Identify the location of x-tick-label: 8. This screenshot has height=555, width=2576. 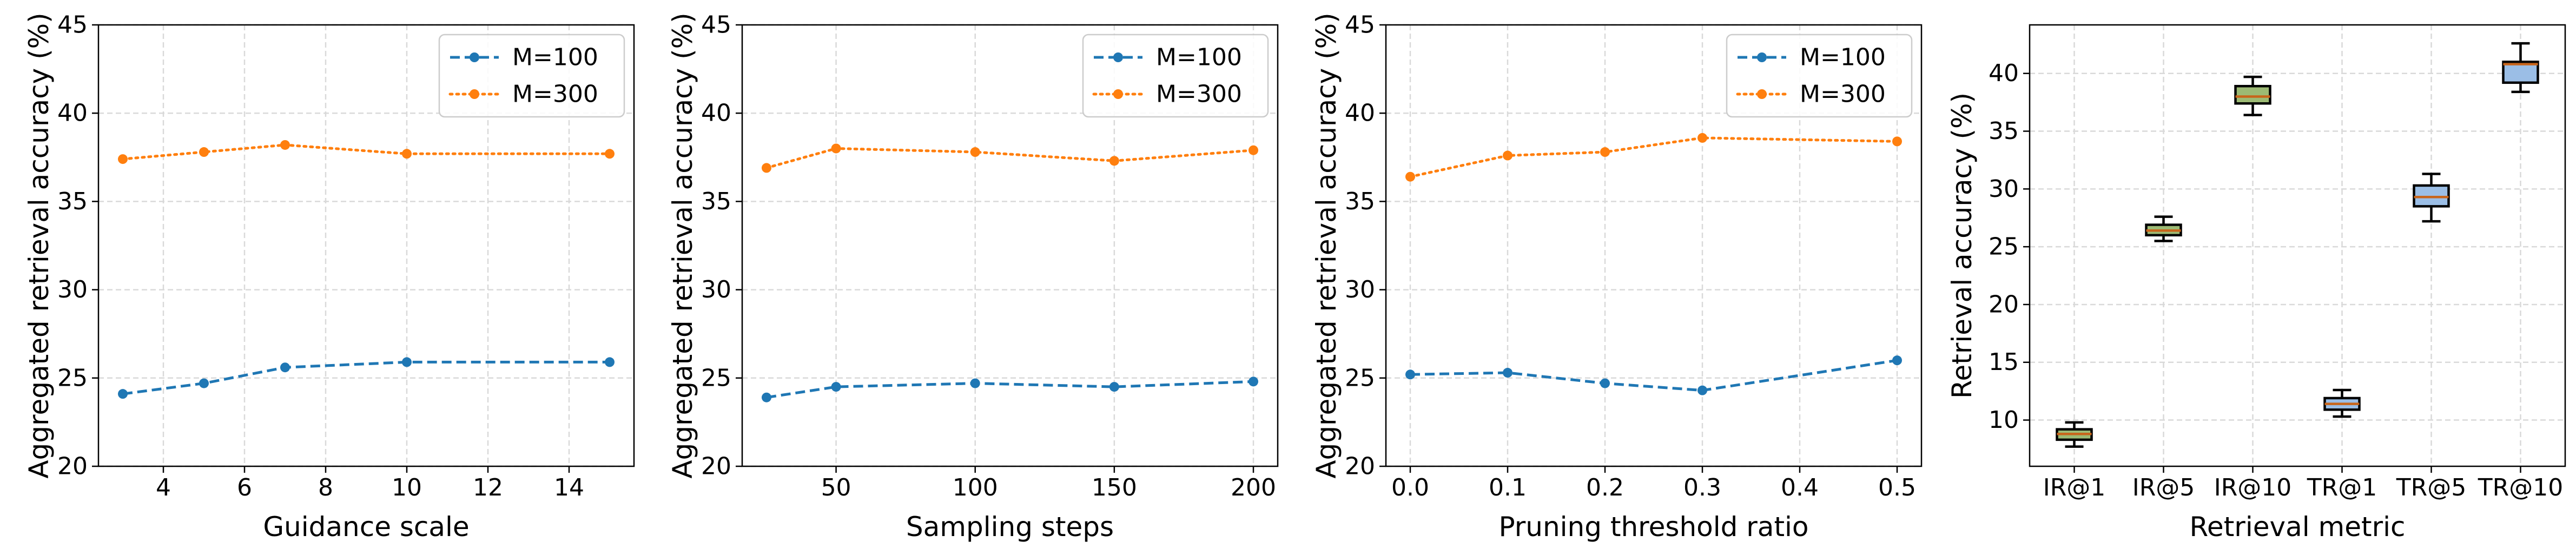
(325, 488).